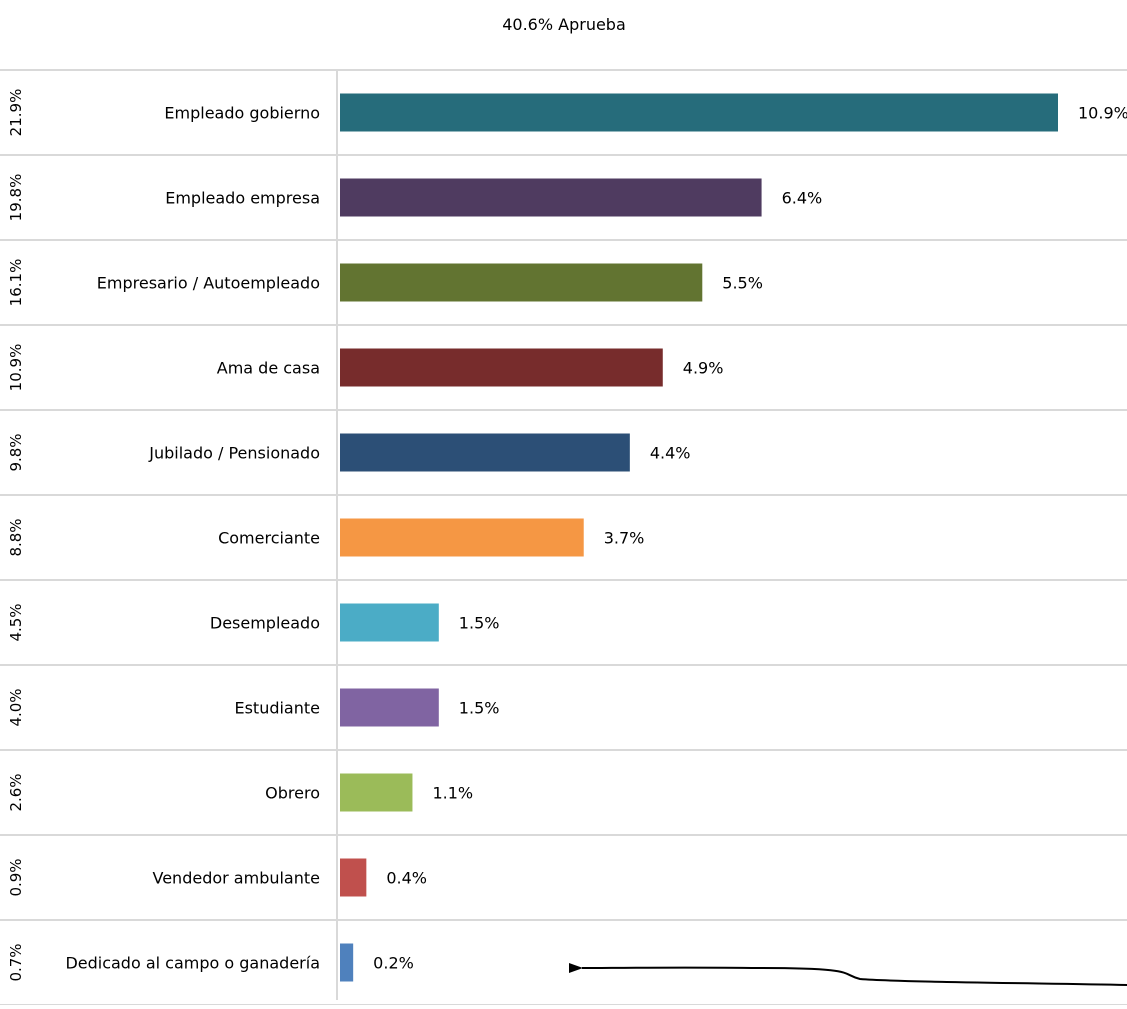  What do you see at coordinates (16, 962) in the screenshot?
I see `share-label: 0.7%` at bounding box center [16, 962].